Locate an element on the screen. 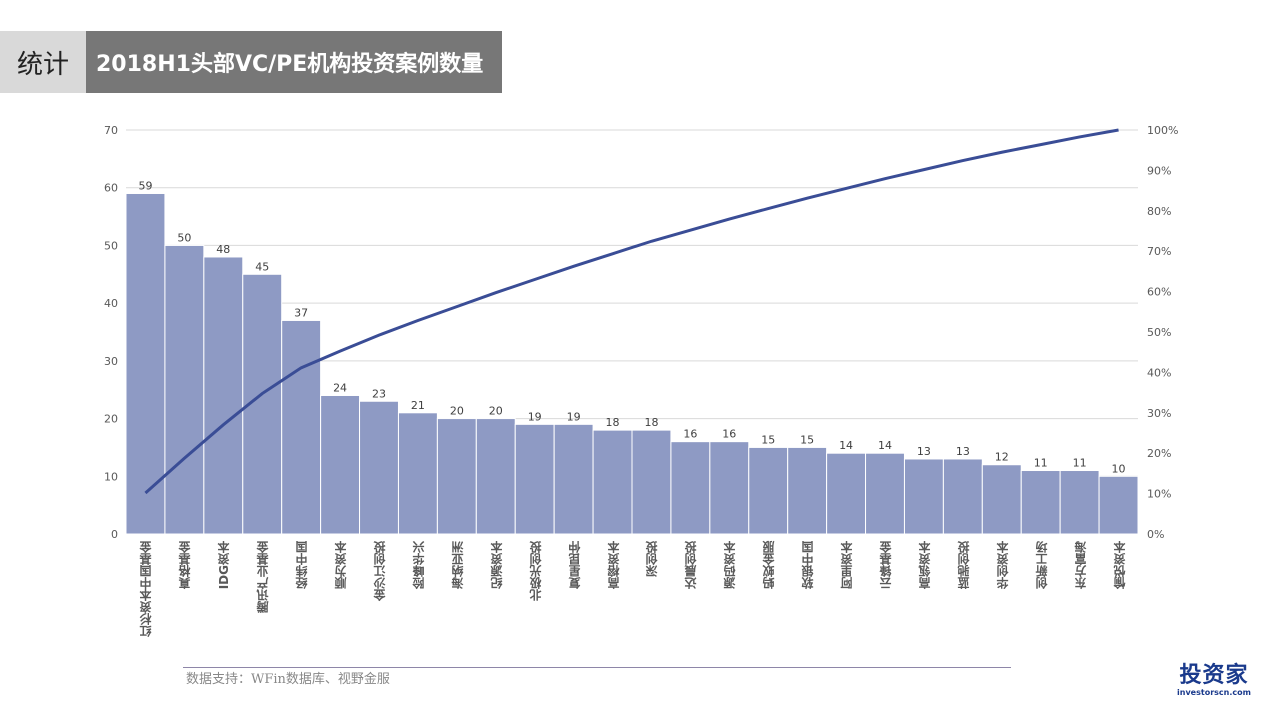 This screenshot has height=720, width=1280. data-label: 23 is located at coordinates (379, 393).